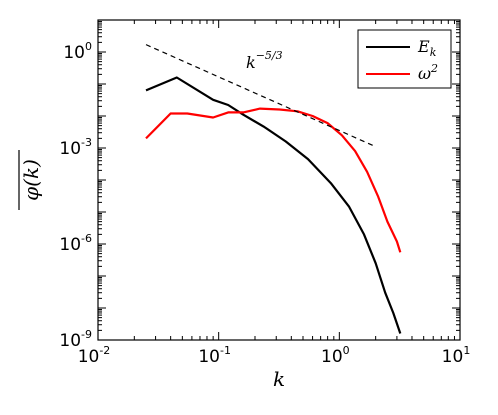 The image size is (498, 415). What do you see at coordinates (214, 355) in the screenshot?
I see `x-tick-label: 10⁻¹` at bounding box center [214, 355].